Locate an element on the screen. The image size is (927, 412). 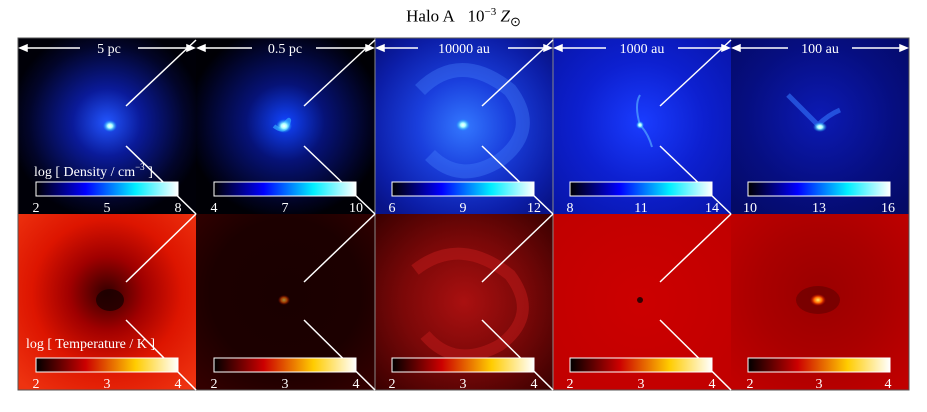
temp-cb1-max: 4 is located at coordinates (178, 384).